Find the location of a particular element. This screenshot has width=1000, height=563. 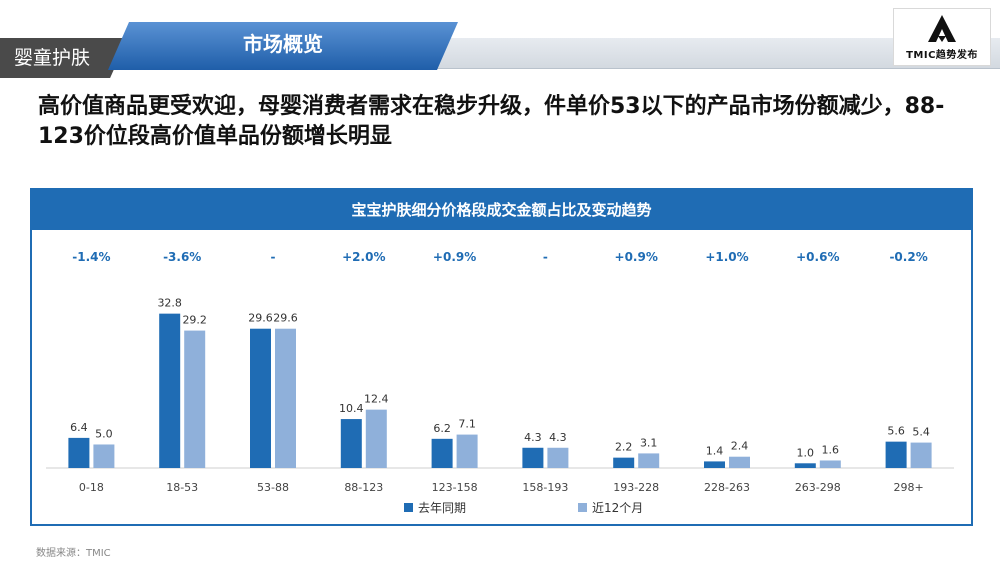

data-label: 1.6 is located at coordinates (831, 449).